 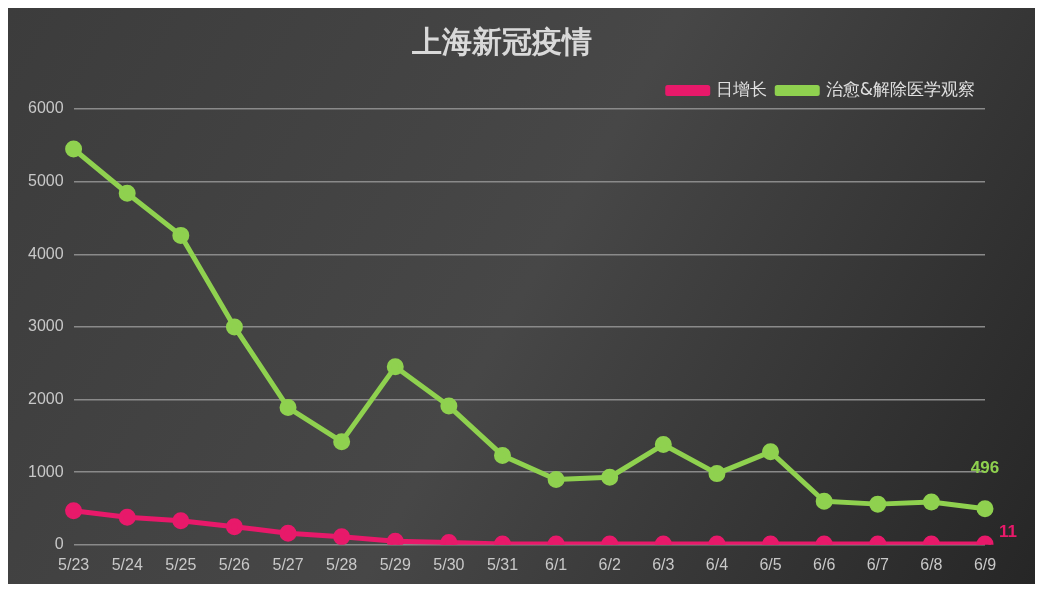 I want to click on y-tick-label: 4000, so click(x=46, y=253).